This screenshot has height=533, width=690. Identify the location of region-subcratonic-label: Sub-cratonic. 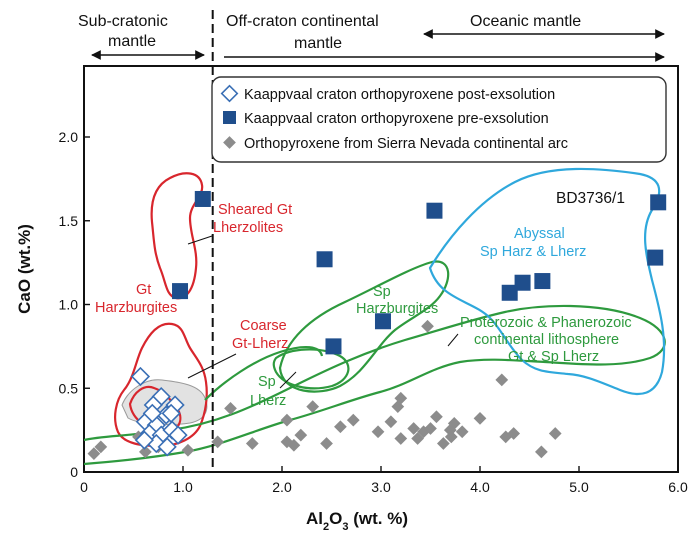
(123, 21).